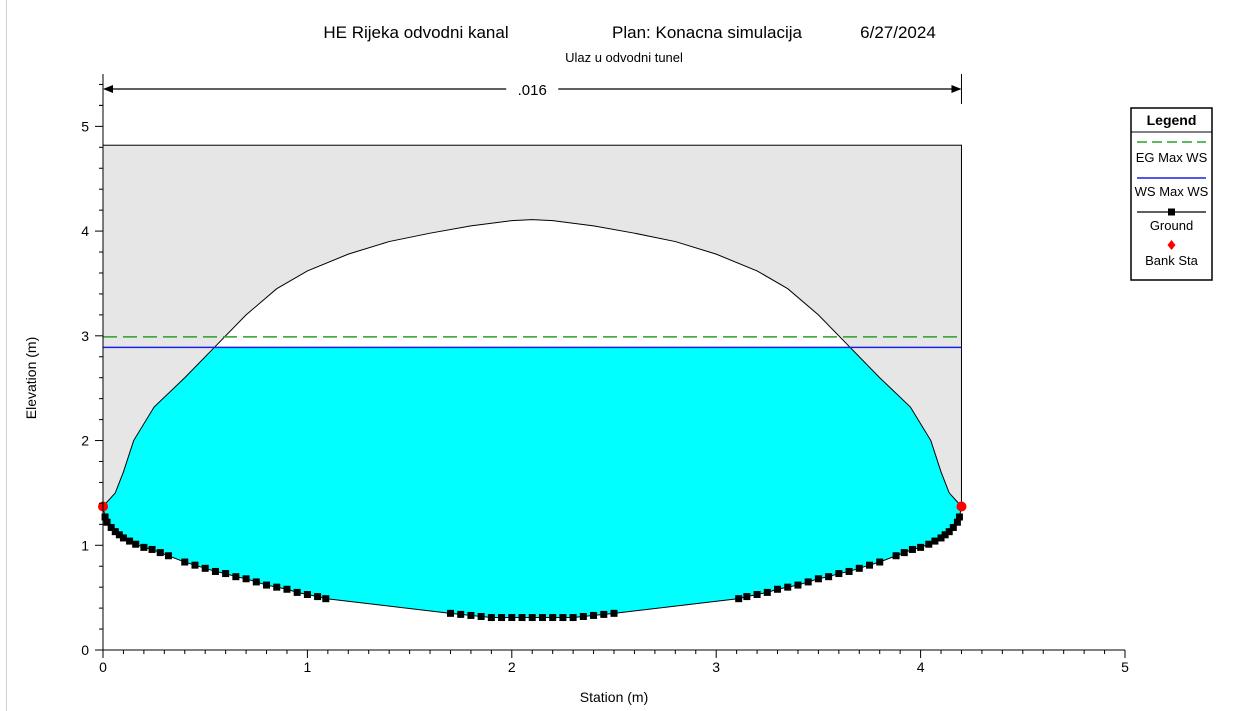 The width and height of the screenshot is (1247, 711). I want to click on y-axis-label: Elevation (m), so click(31, 378).